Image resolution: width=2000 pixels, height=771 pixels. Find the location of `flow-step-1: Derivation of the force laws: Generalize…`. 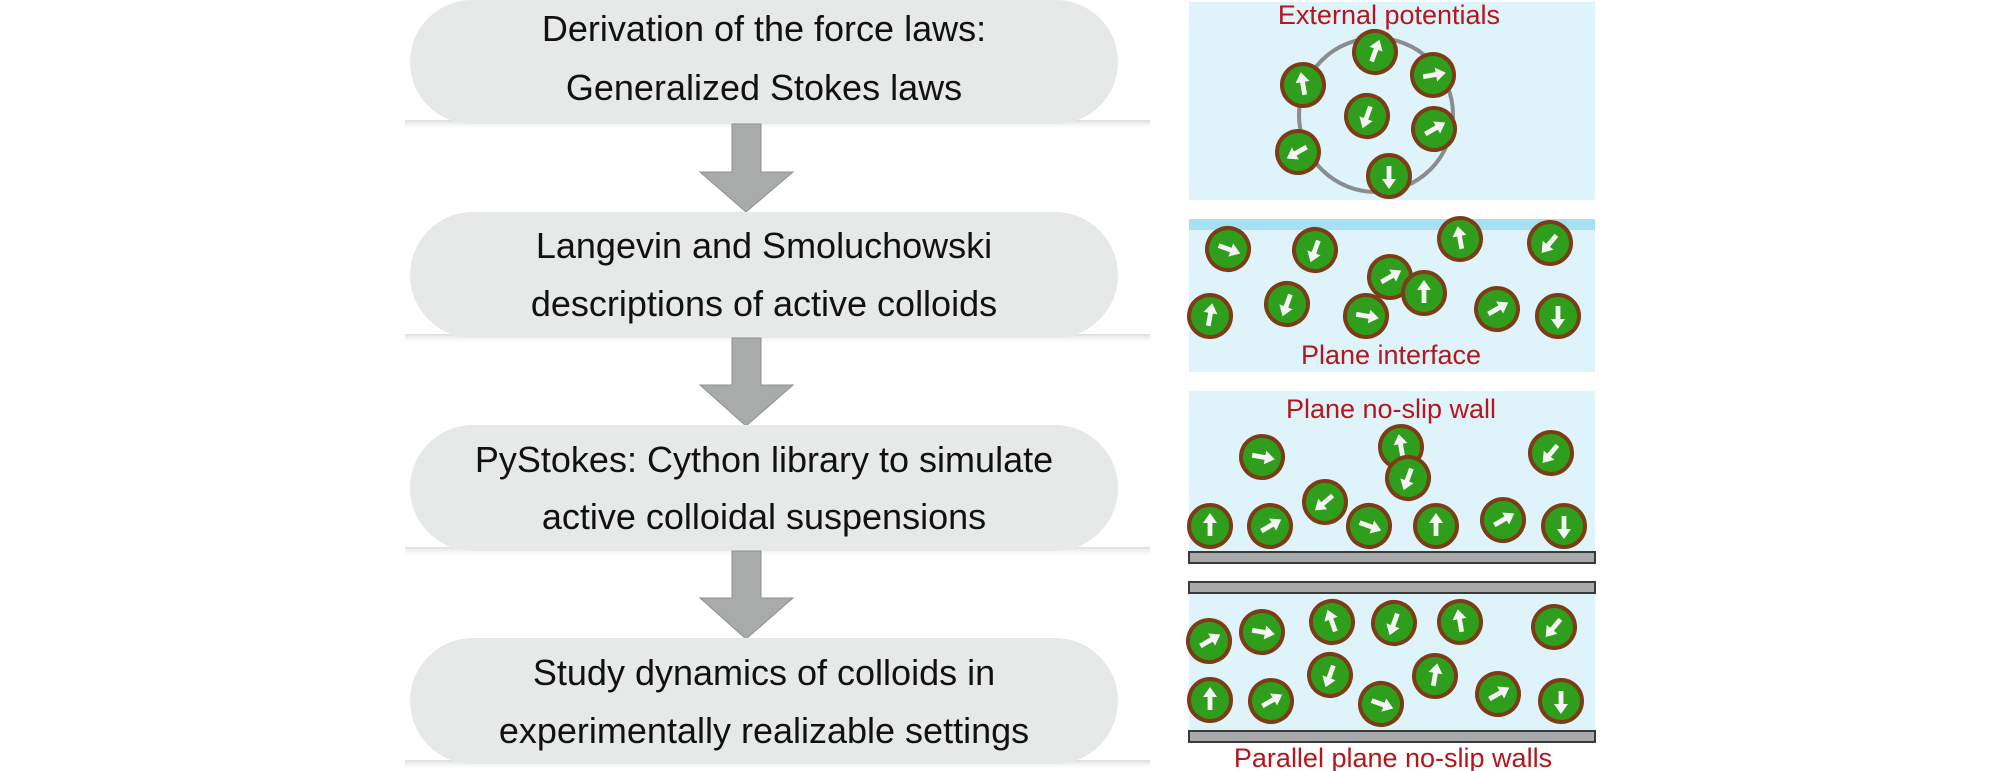

flow-step-1: Derivation of the force laws: Generalize… is located at coordinates (777, 65).